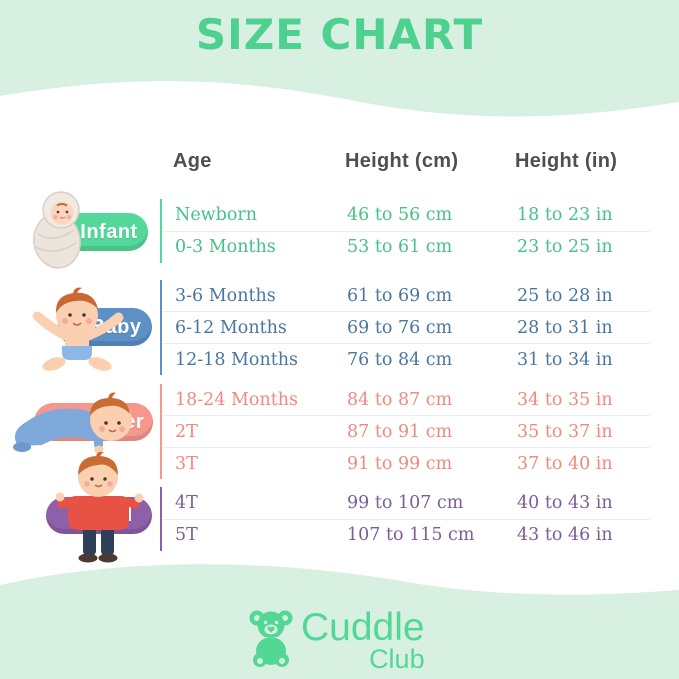 This screenshot has width=679, height=679. What do you see at coordinates (402, 161) in the screenshot?
I see `column-header-height-cm: Height (cm)` at bounding box center [402, 161].